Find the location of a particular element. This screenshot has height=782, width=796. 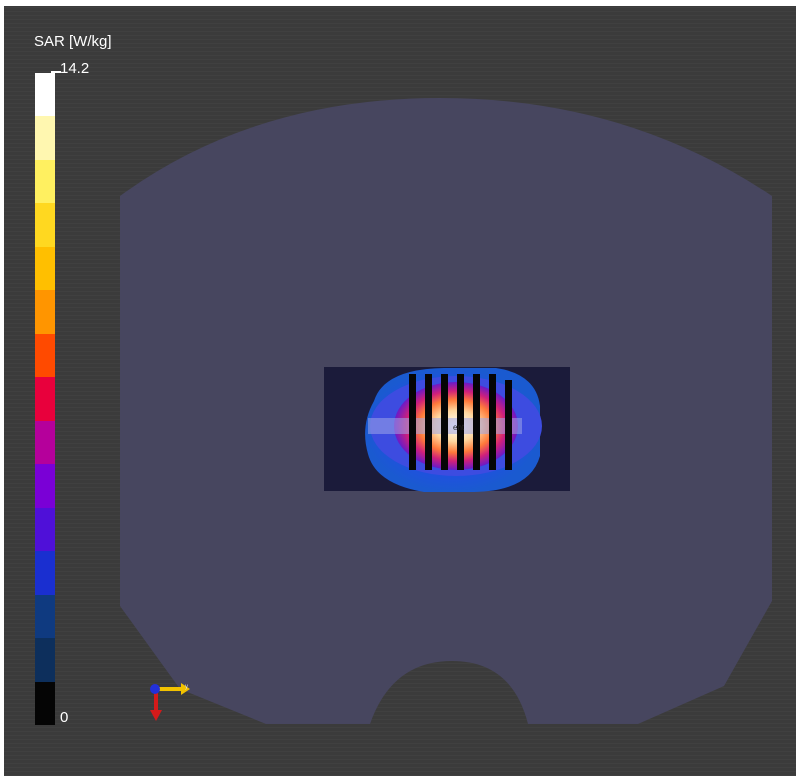

colorbar-min-label: 0 is located at coordinates (64, 717).